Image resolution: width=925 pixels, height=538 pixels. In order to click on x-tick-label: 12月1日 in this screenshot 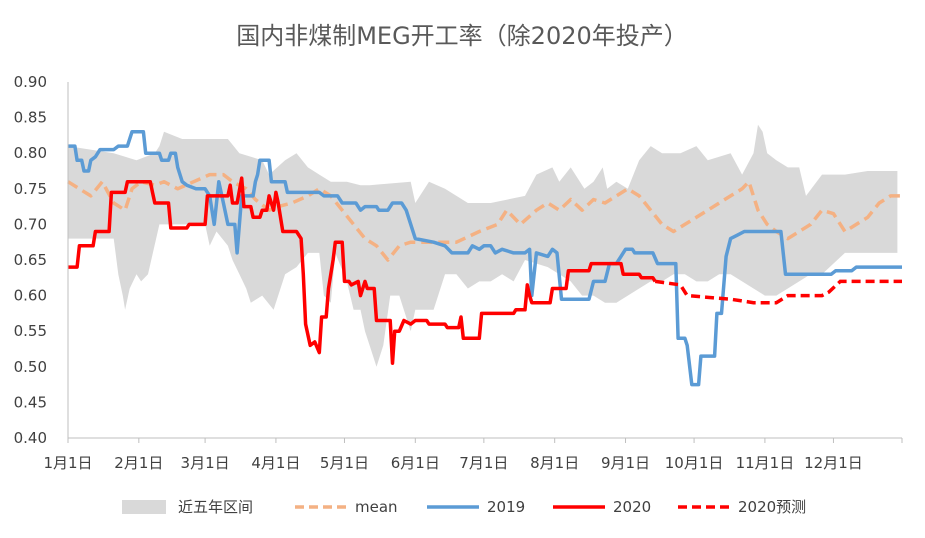, I will do `click(833, 463)`.